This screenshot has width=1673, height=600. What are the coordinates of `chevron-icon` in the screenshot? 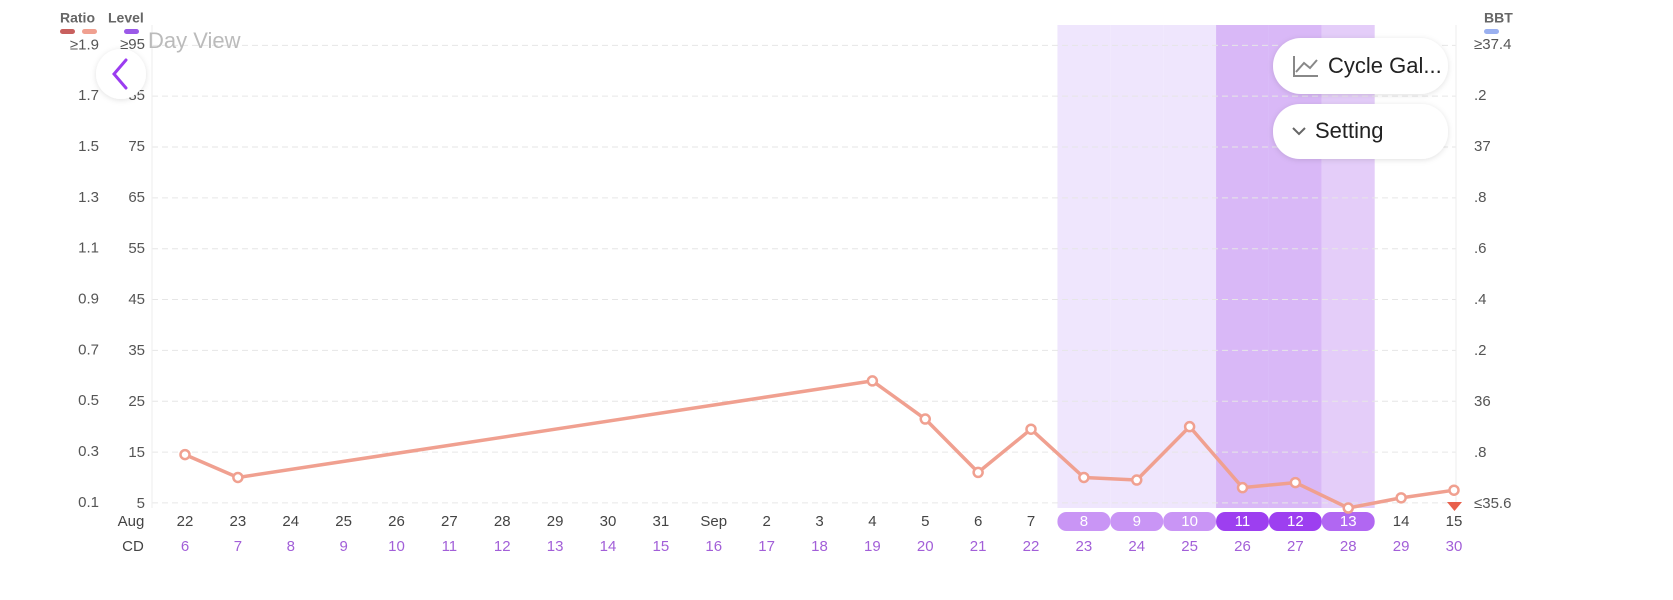 It's located at (1299, 131).